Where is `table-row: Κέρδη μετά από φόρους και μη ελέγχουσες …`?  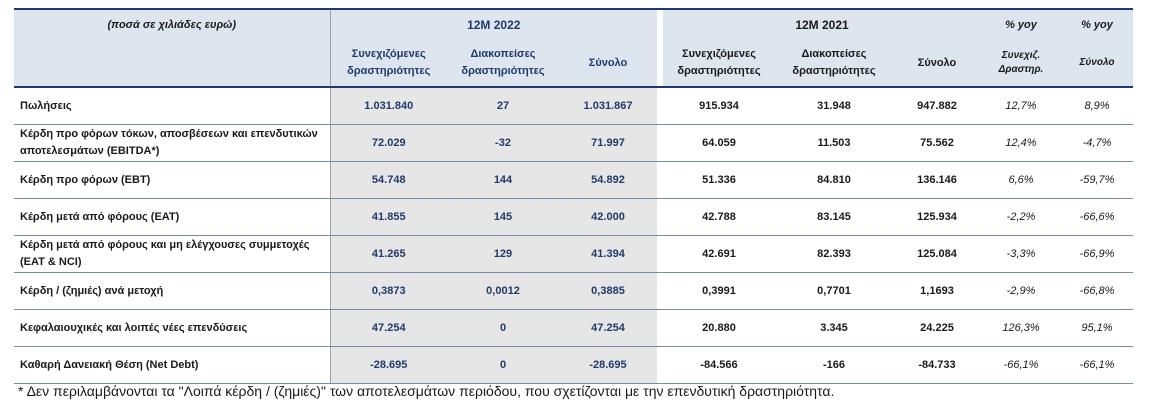
table-row: Κέρδη μετά από φόρους και μη ελέγχουσες … is located at coordinates (573, 254).